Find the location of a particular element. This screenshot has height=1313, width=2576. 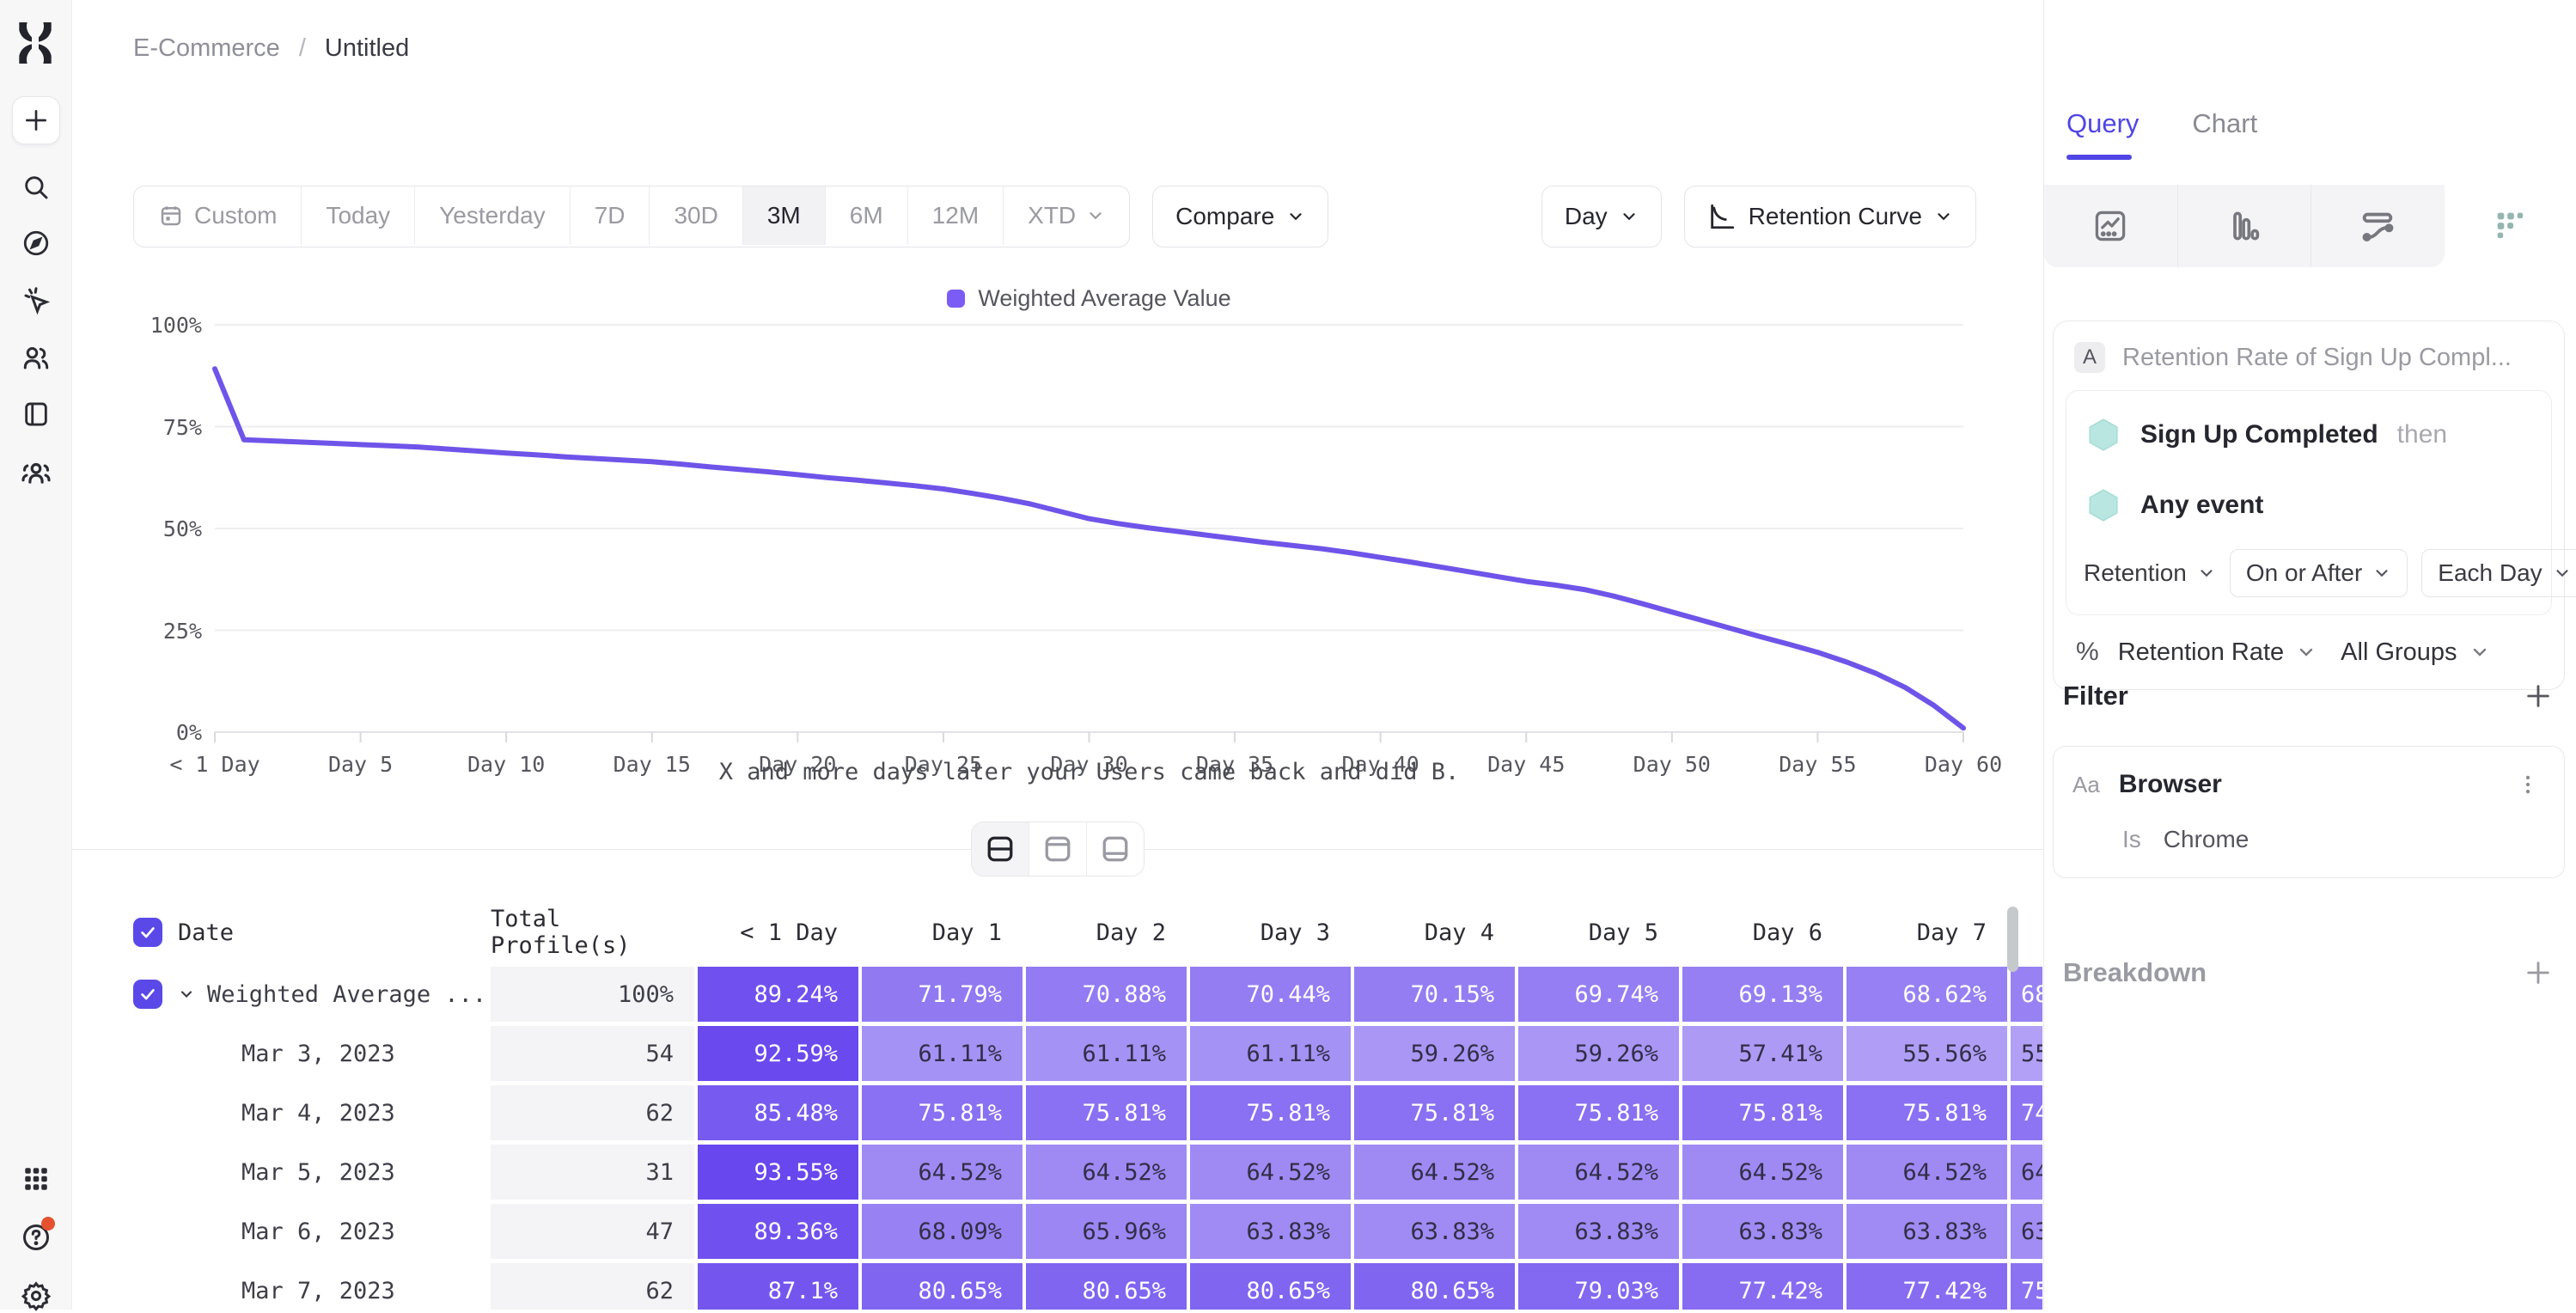

panel-tab-query: Query is located at coordinates (2102, 134).